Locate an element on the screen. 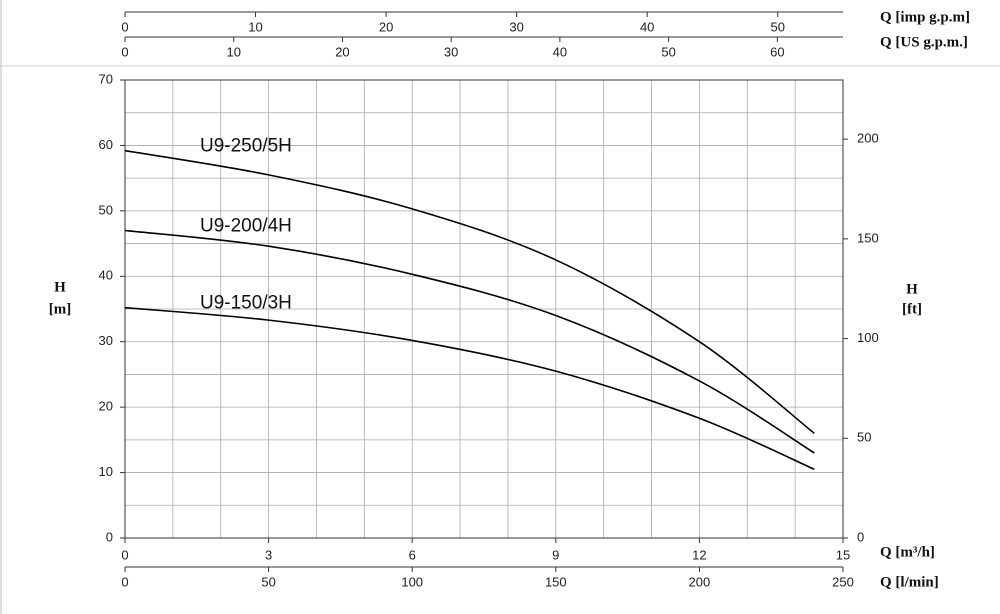 The height and width of the screenshot is (614, 1000). y-axis-title: H is located at coordinates (60, 287).